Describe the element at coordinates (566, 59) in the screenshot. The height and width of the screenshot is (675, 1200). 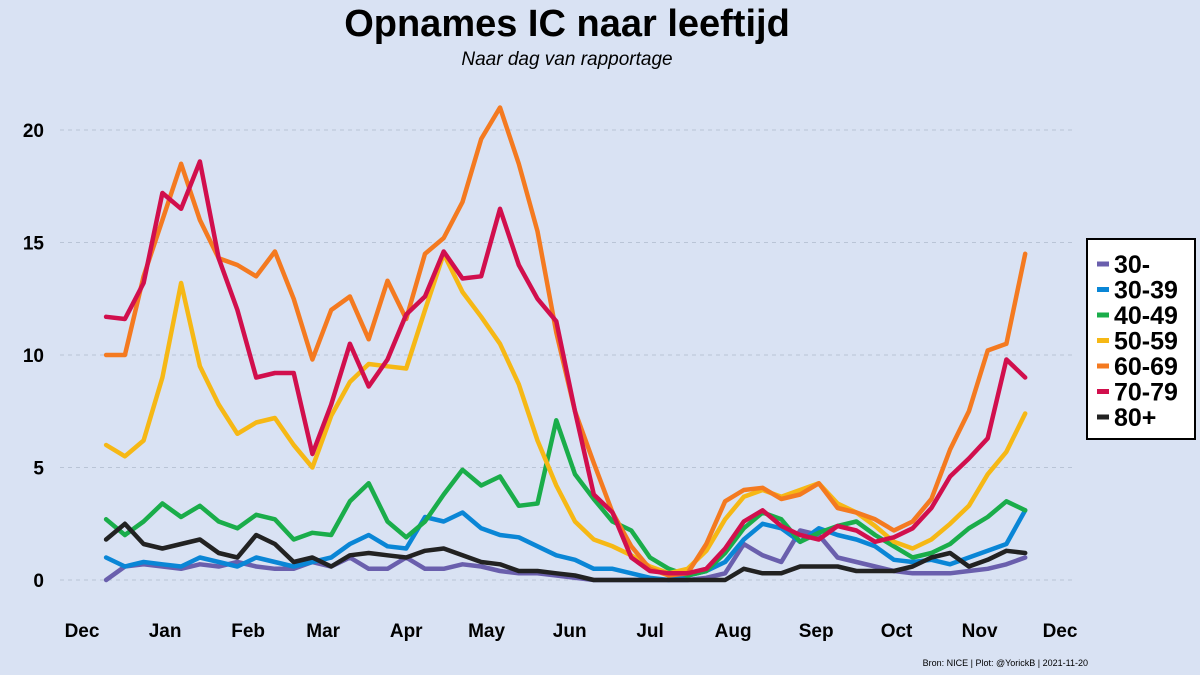
I see `chart-subtitle: Naar dag van rapportage` at that location.